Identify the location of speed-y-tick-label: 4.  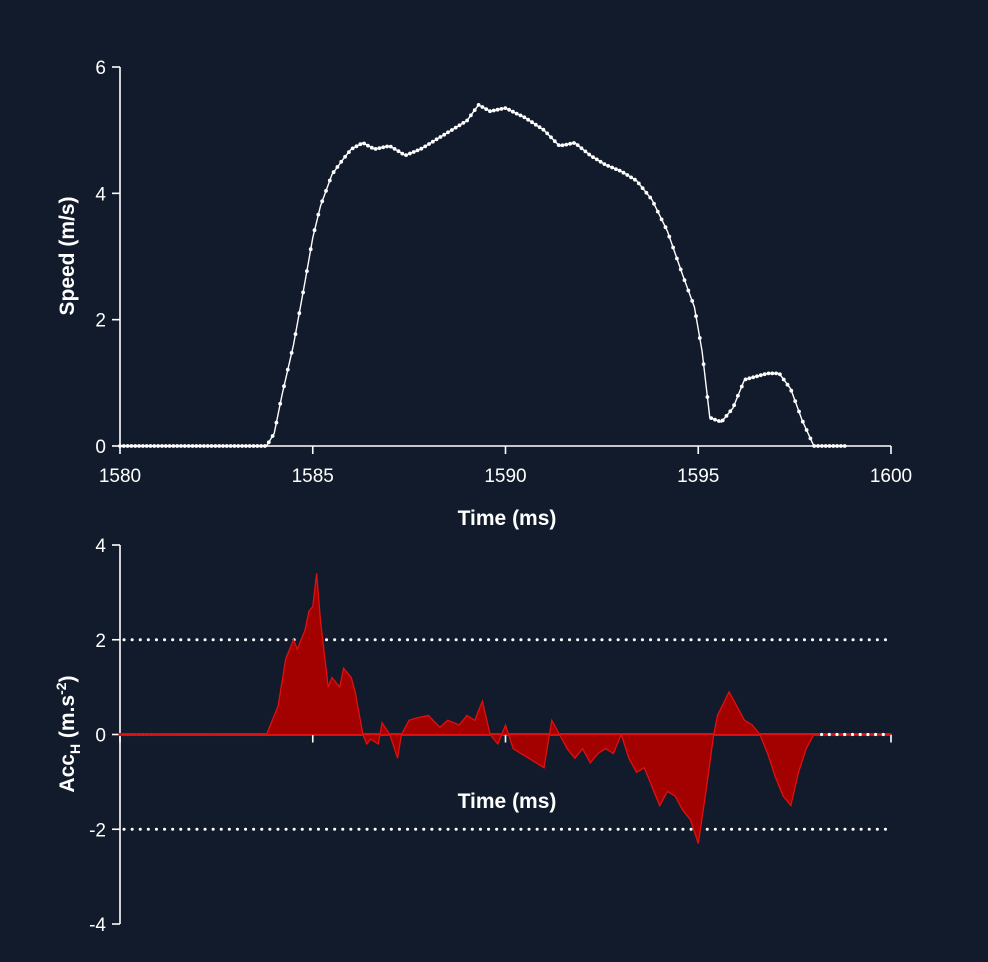
(100, 194).